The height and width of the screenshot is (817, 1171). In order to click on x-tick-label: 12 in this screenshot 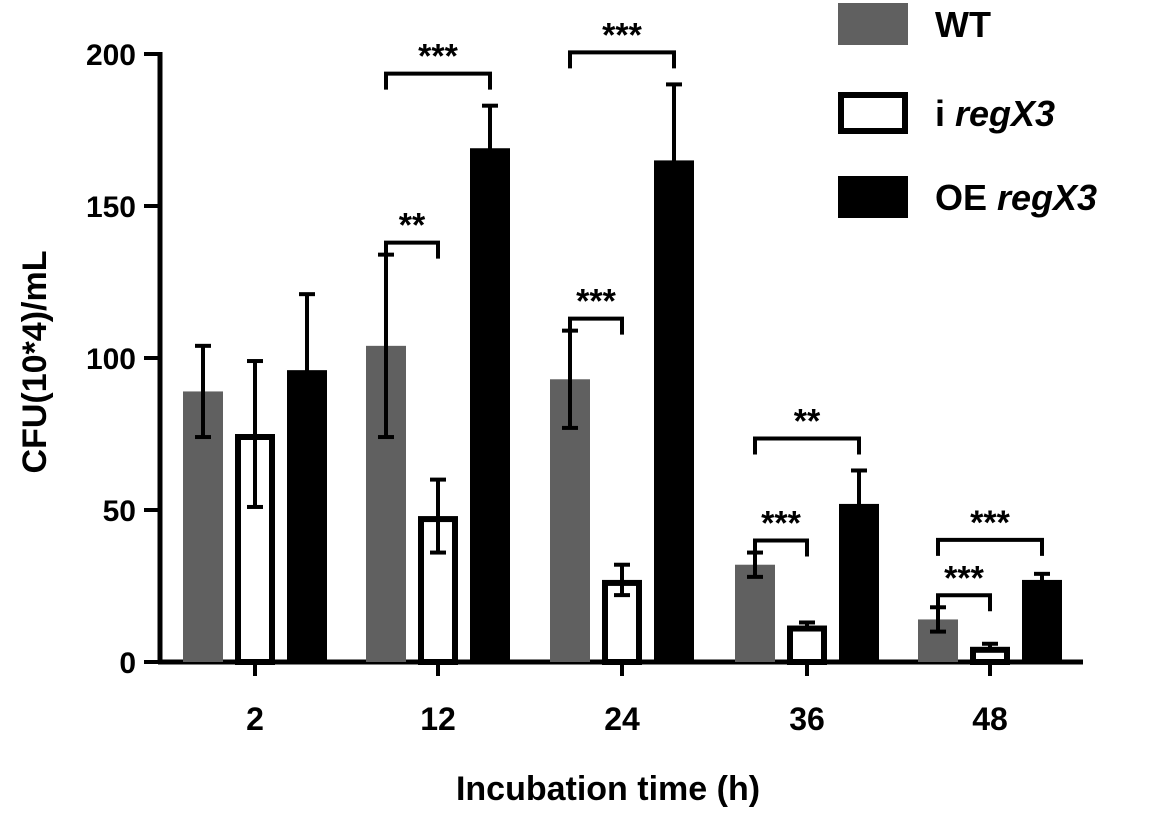, I will do `click(438, 719)`.